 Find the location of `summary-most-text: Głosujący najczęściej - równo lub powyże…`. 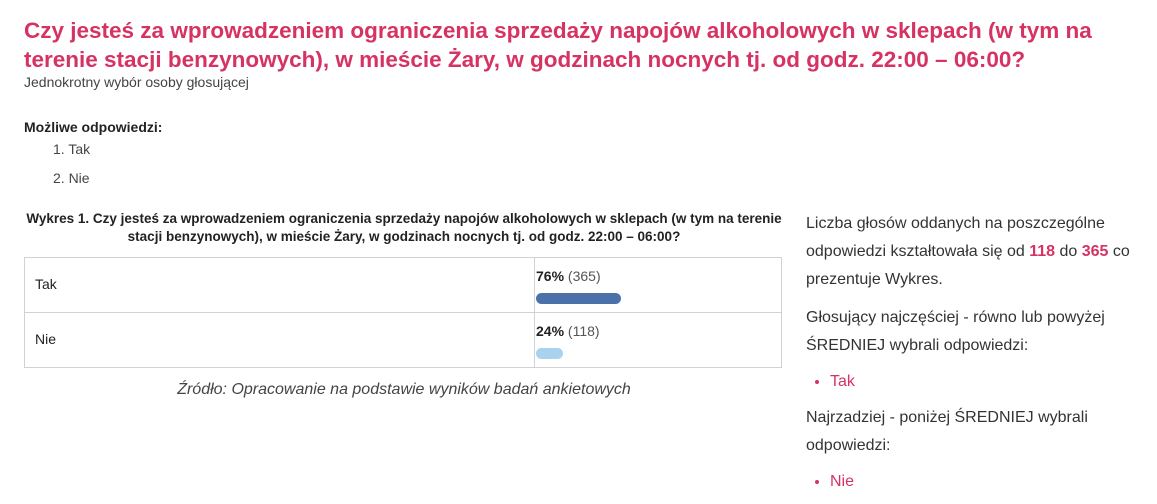

summary-most-text: Głosujący najczęściej - równo lub powyże… is located at coordinates (955, 331).